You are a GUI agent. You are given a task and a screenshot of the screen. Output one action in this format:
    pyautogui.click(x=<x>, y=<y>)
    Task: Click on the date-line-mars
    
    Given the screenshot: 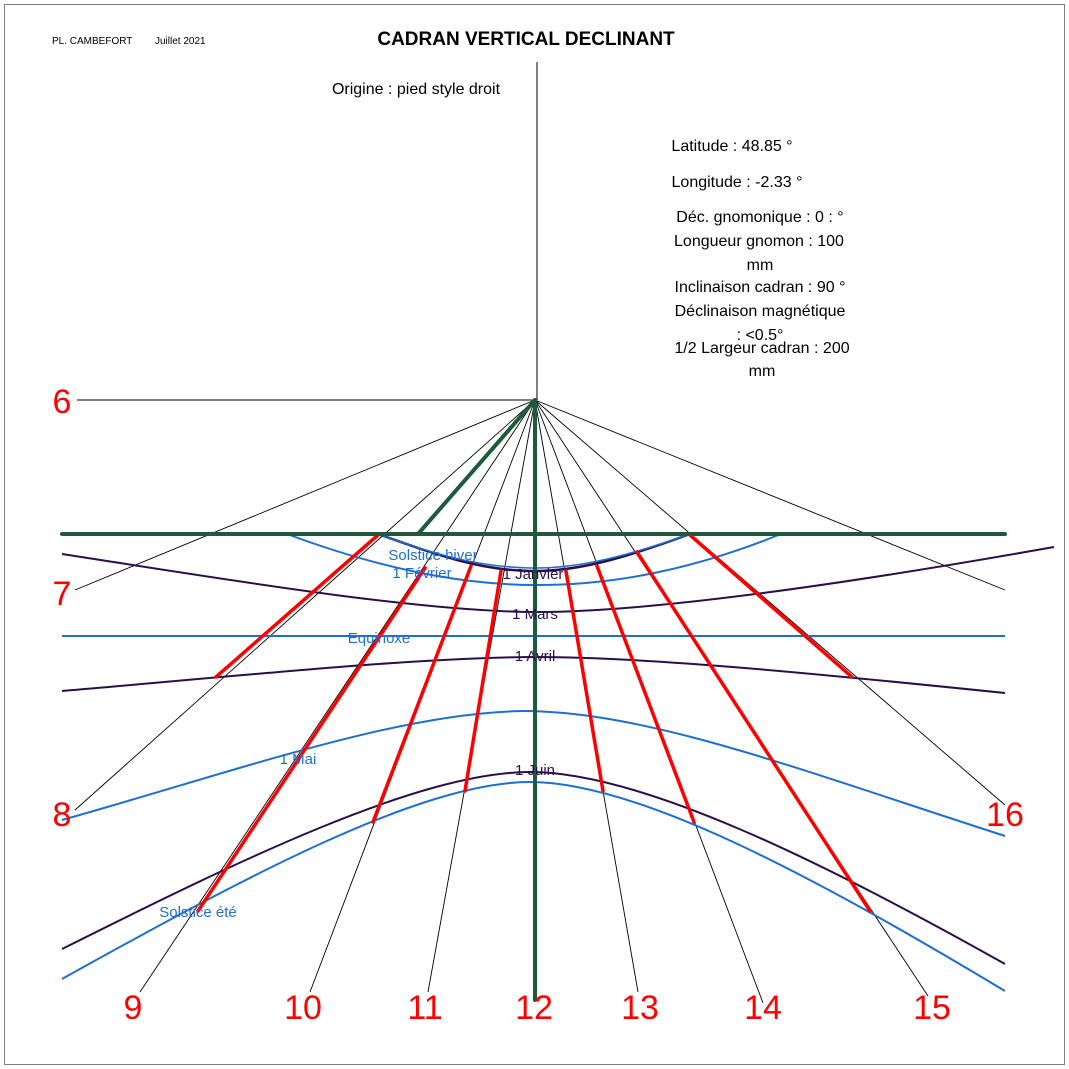 What is the action you would take?
    pyautogui.click(x=558, y=580)
    